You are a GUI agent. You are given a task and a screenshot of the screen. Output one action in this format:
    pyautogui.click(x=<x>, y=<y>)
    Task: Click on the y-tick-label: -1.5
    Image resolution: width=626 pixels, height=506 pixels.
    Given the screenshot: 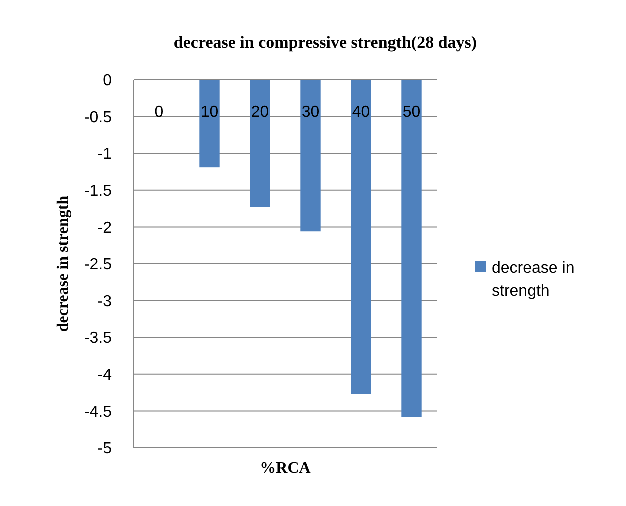 What is the action you would take?
    pyautogui.click(x=98, y=191)
    